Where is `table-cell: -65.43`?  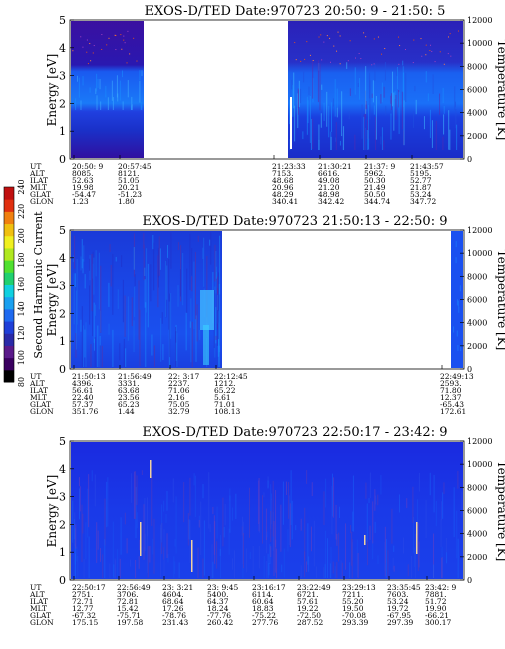 table-cell: -65.43 is located at coordinates (452, 404).